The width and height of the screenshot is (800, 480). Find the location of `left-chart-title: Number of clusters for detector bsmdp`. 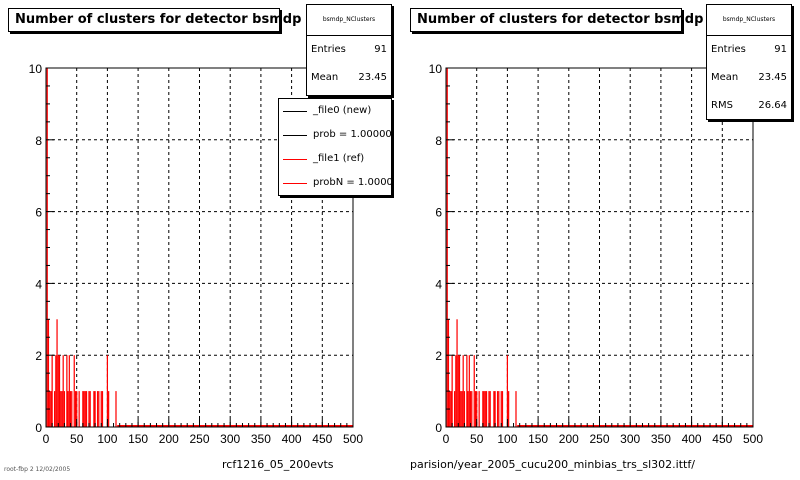

left-chart-title: Number of clusters for detector bsmdp is located at coordinates (154, 20).